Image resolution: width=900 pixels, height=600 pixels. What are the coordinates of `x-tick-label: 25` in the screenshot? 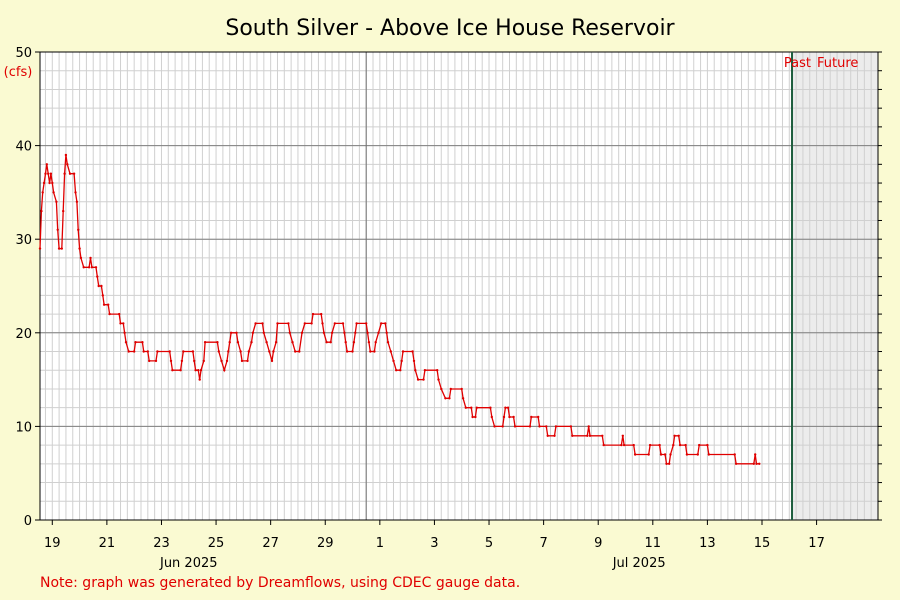 It's located at (216, 543).